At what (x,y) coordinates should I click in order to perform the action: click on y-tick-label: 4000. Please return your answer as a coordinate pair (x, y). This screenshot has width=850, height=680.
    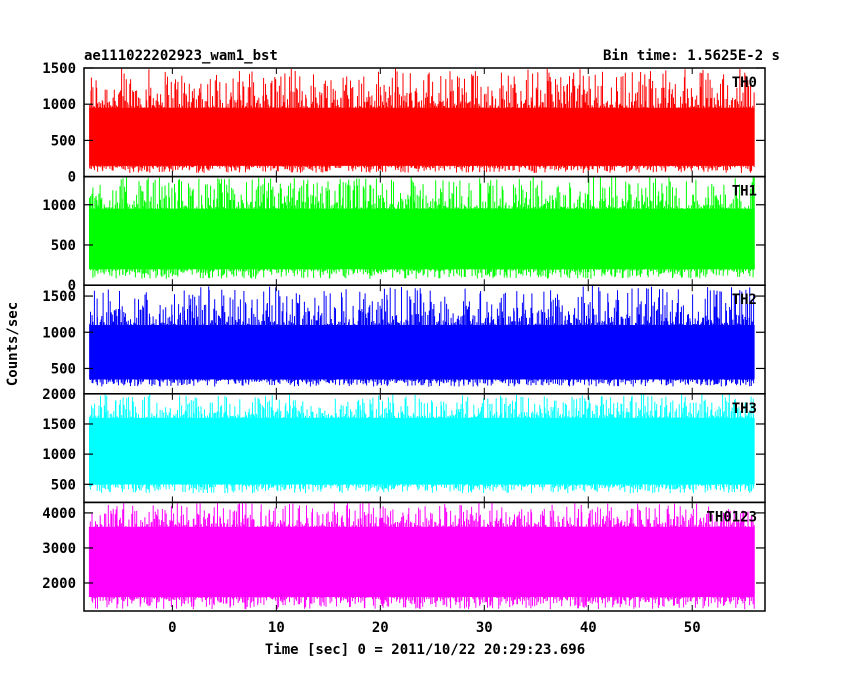
    Looking at the image, I should click on (59, 514).